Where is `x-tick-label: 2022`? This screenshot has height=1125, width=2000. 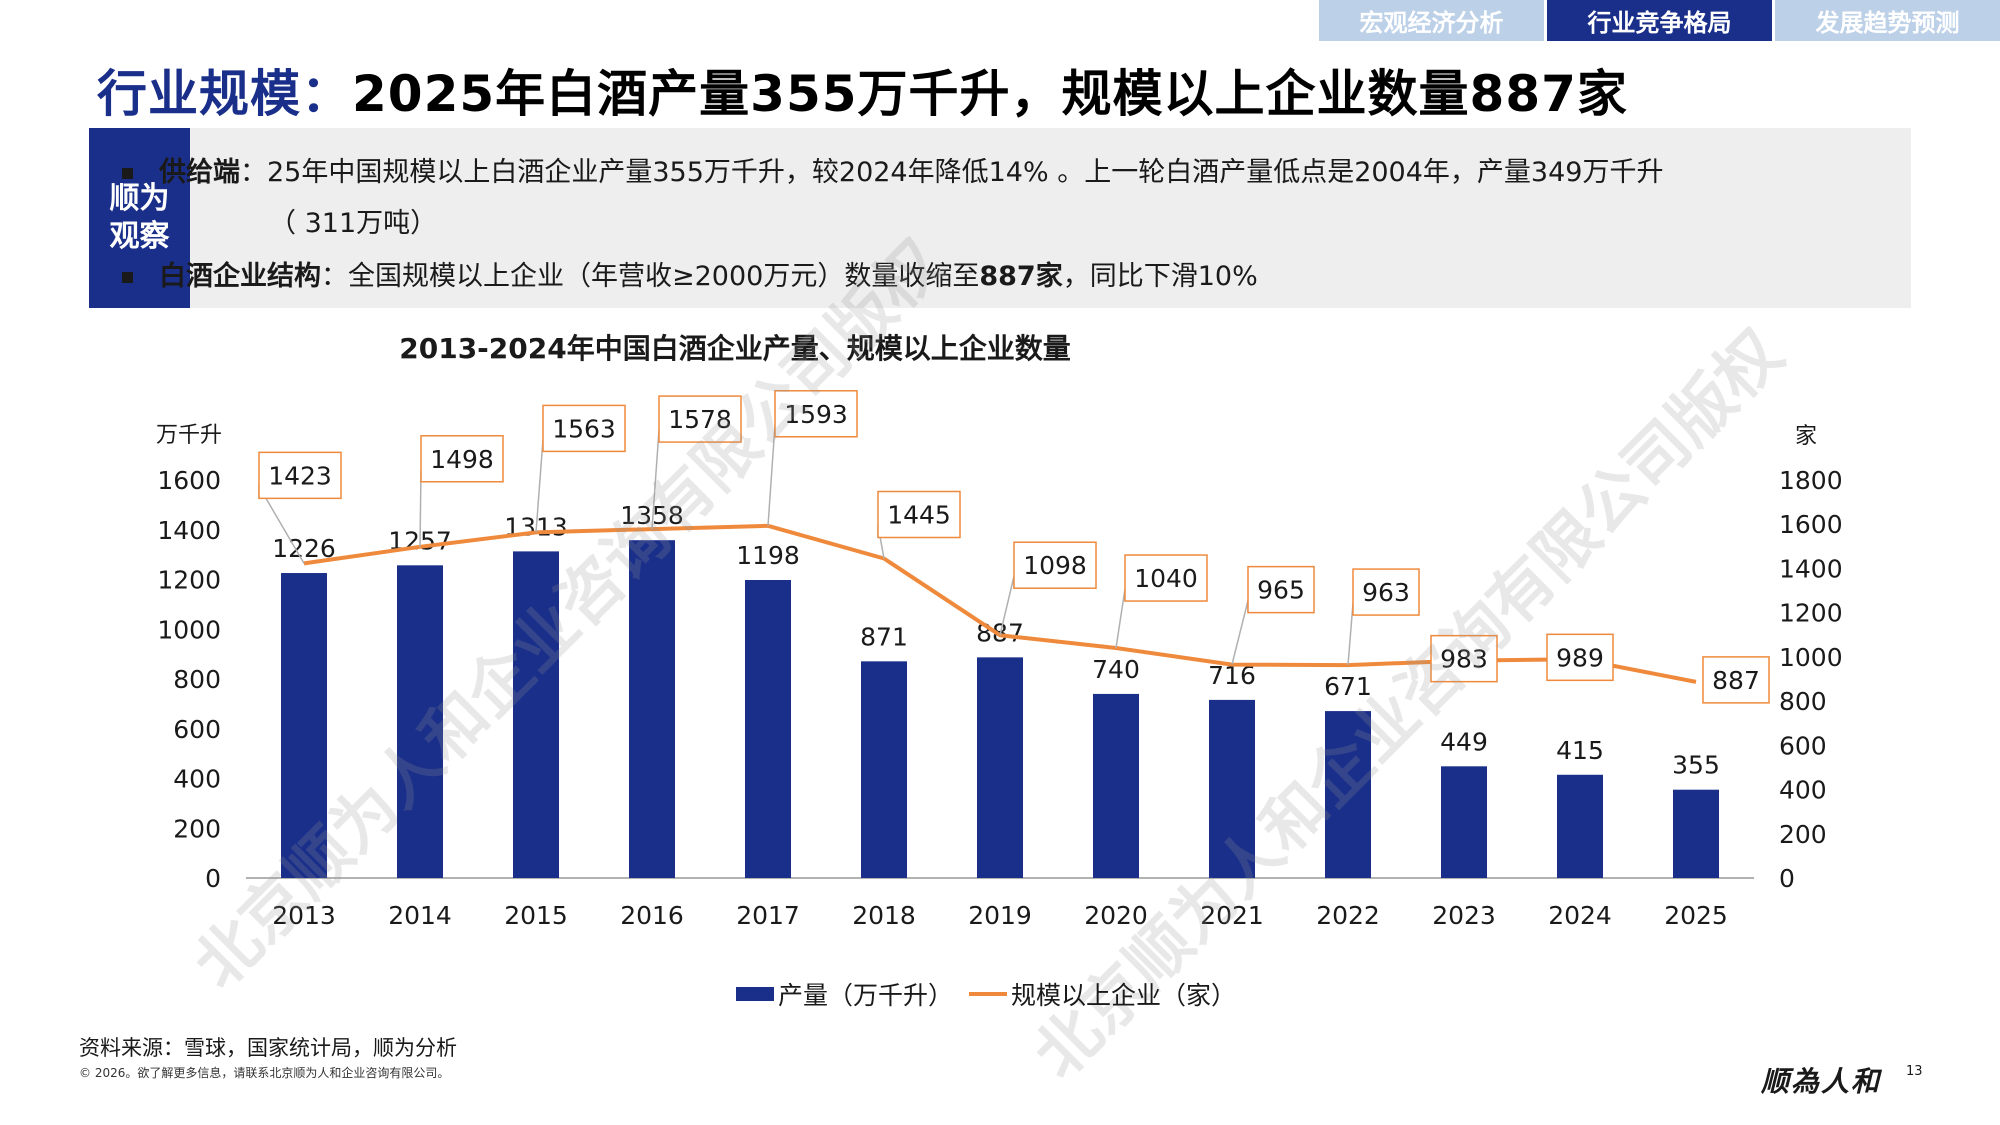
x-tick-label: 2022 is located at coordinates (1348, 915).